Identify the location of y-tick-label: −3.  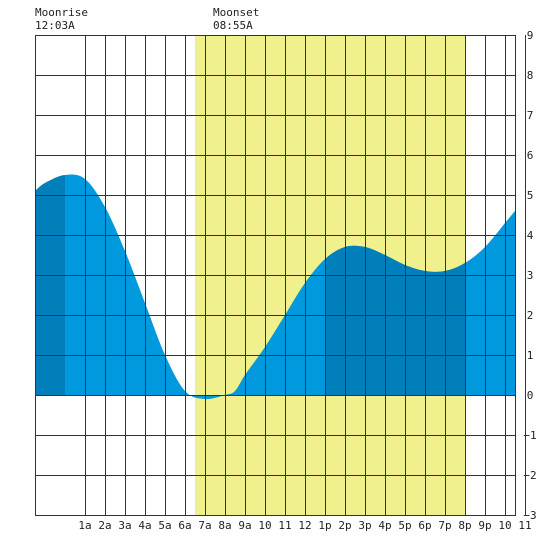
(529, 515).